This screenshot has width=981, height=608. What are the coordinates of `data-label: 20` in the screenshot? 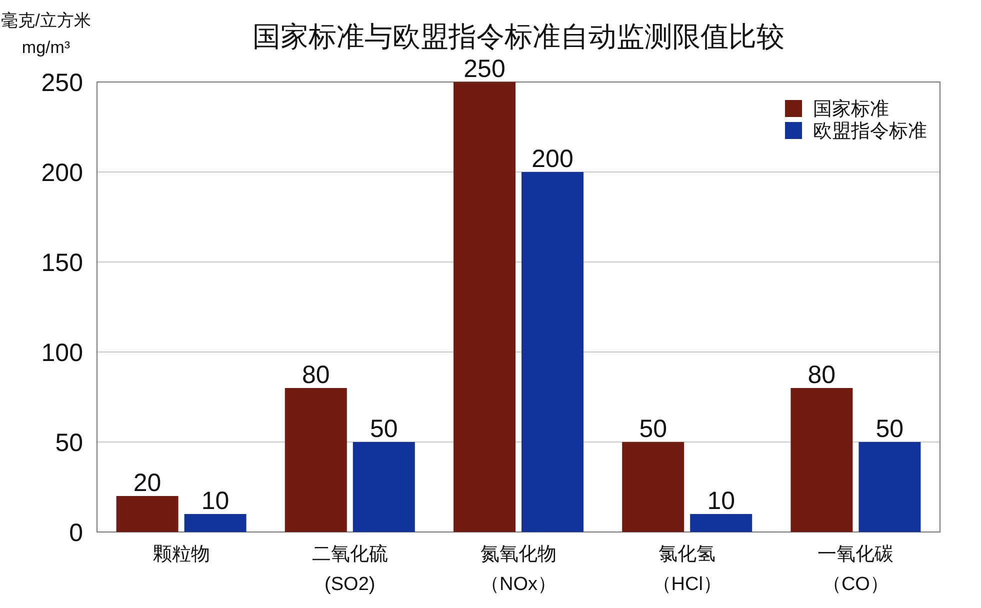 It's located at (147, 483).